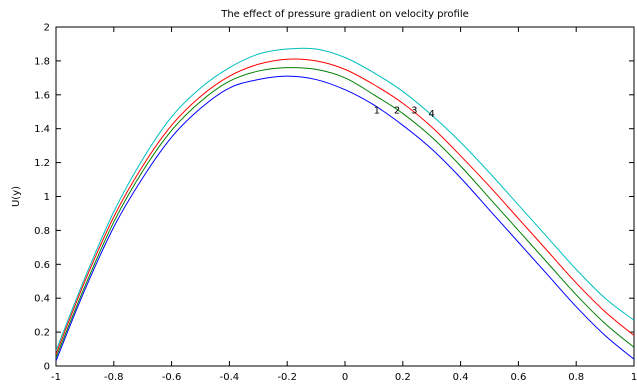 Image resolution: width=637 pixels, height=385 pixels. What do you see at coordinates (42, 231) in the screenshot?
I see `y-tick-label: 0.8` at bounding box center [42, 231].